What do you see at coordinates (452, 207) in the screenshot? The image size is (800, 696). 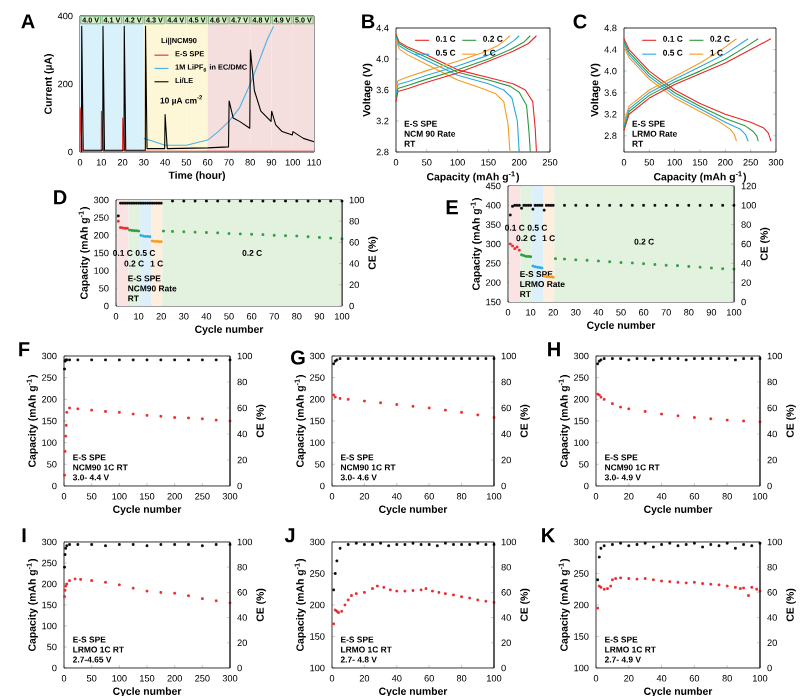 I see `text: E` at bounding box center [452, 207].